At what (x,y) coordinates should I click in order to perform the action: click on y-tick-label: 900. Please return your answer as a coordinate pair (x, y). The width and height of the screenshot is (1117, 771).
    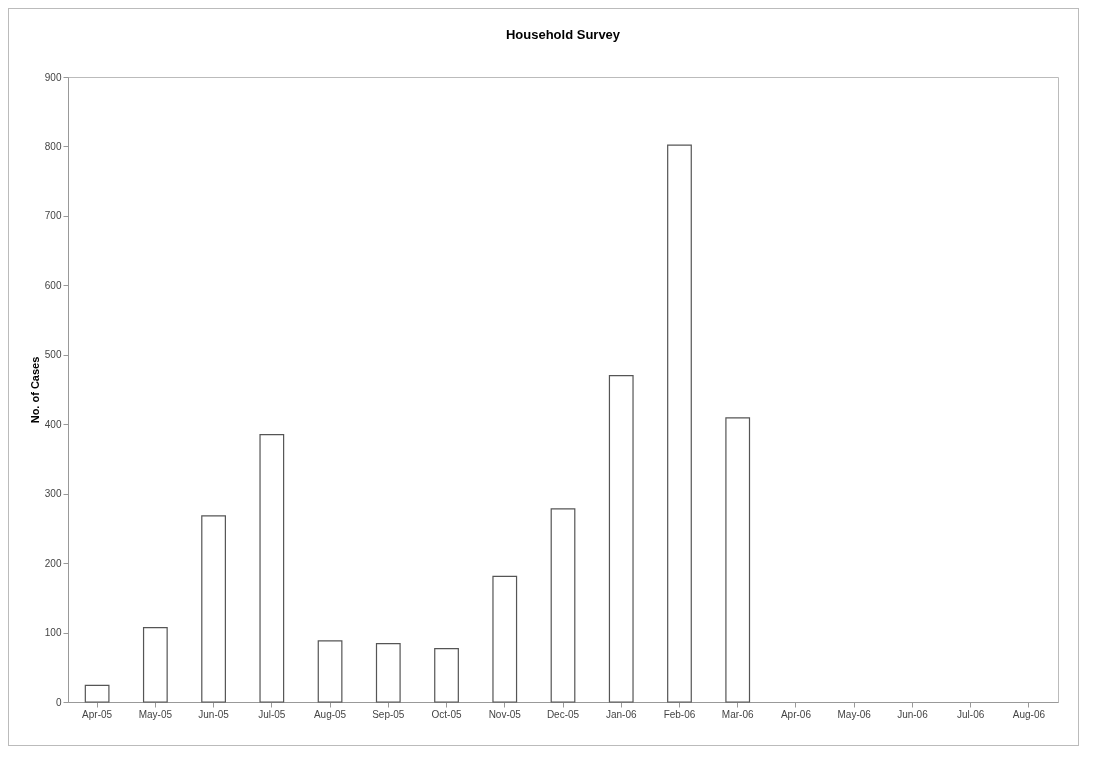
    Looking at the image, I should click on (53, 77).